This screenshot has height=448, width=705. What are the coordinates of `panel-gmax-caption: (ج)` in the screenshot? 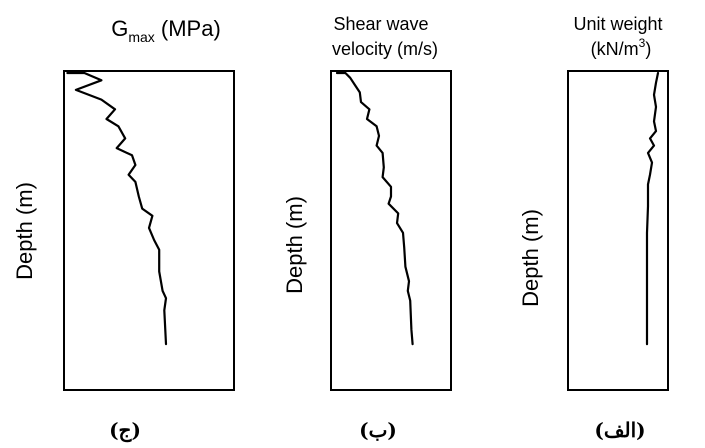 It's located at (125, 430).